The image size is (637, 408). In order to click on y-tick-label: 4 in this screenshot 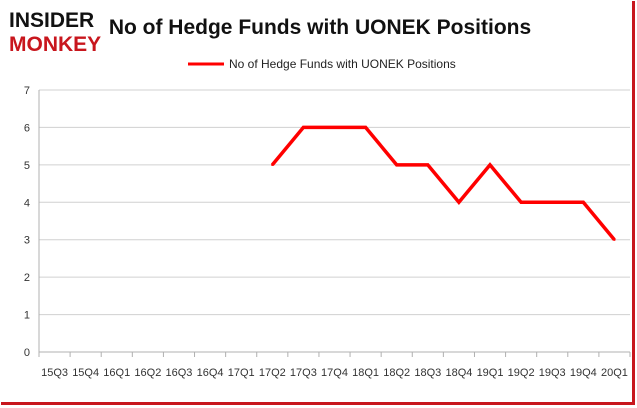, I will do `click(27, 203)`.